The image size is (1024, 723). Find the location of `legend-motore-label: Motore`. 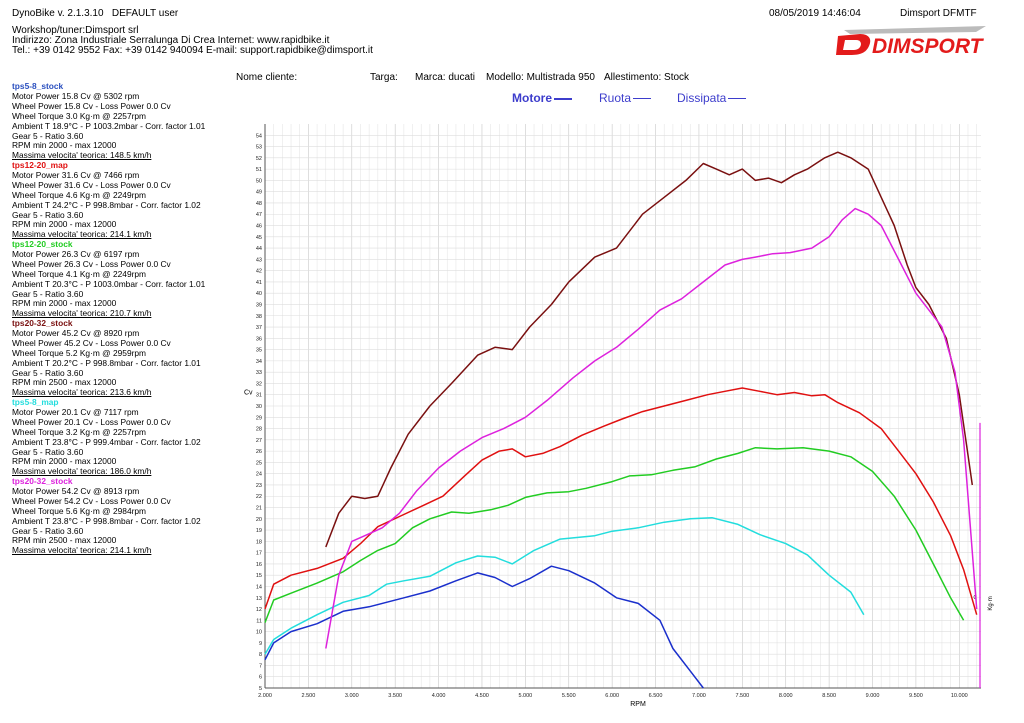

legend-motore-label: Motore is located at coordinates (532, 98).